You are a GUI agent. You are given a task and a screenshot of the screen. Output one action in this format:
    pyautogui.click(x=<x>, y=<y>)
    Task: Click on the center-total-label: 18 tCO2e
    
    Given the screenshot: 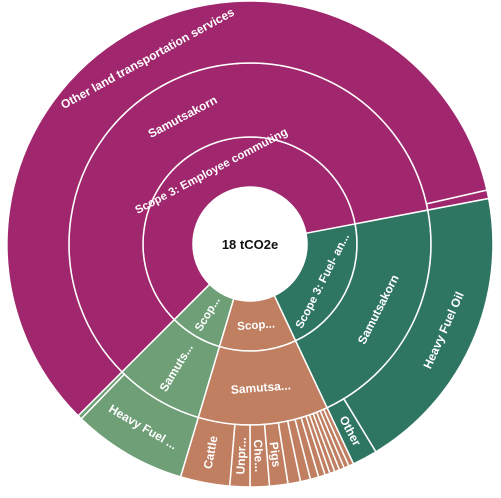 What is the action you would take?
    pyautogui.click(x=250, y=244)
    